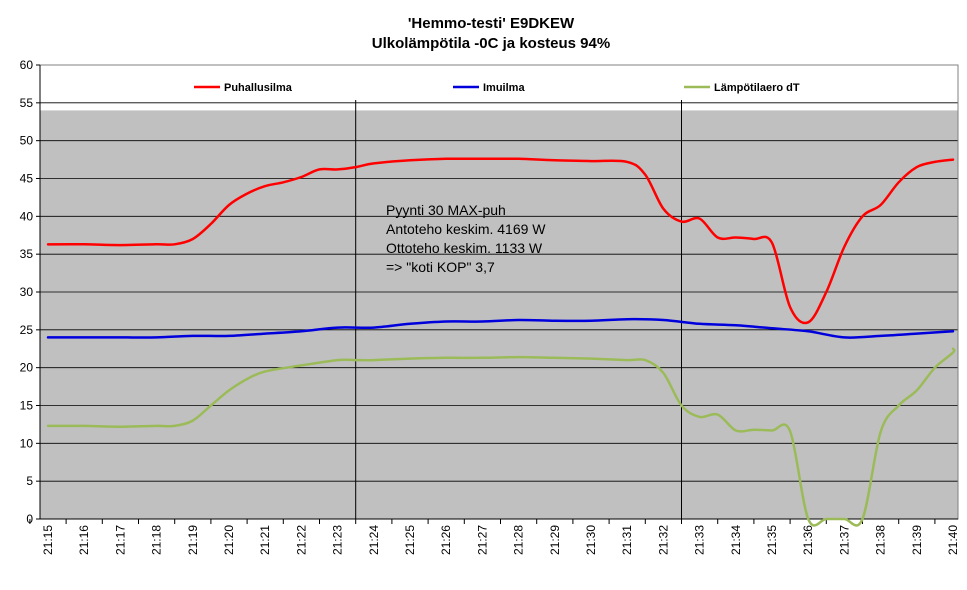  Describe the element at coordinates (27, 254) in the screenshot. I see `y-tick-label: 35` at that location.